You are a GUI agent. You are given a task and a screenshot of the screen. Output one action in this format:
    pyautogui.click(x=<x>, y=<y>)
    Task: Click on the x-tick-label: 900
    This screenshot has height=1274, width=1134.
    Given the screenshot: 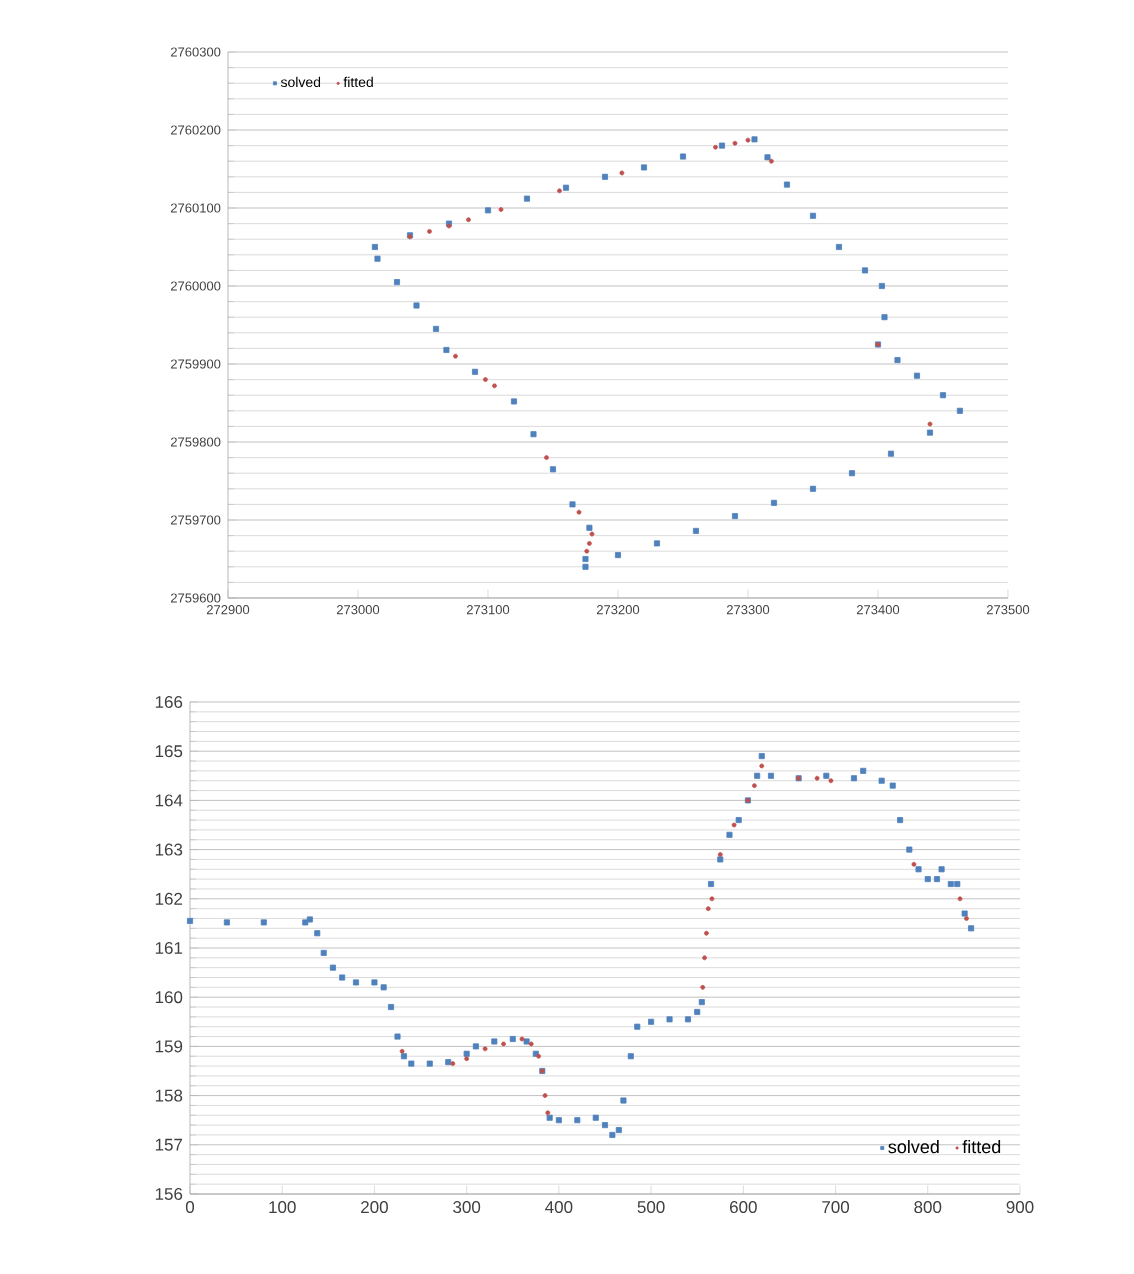 What is the action you would take?
    pyautogui.click(x=1020, y=1207)
    